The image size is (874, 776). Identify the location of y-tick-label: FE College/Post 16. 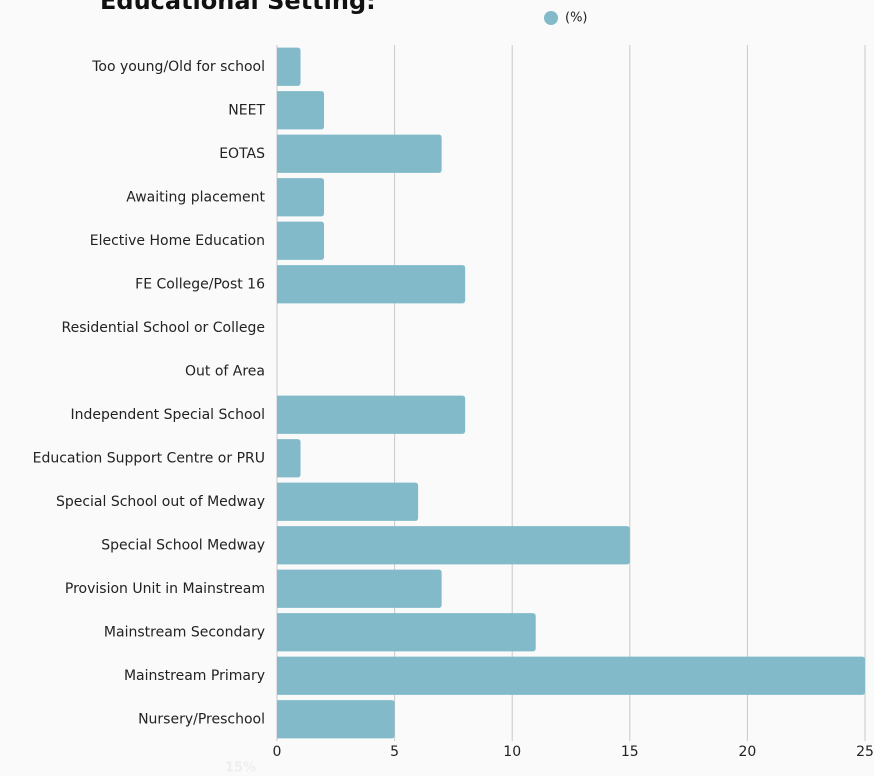
(200, 284).